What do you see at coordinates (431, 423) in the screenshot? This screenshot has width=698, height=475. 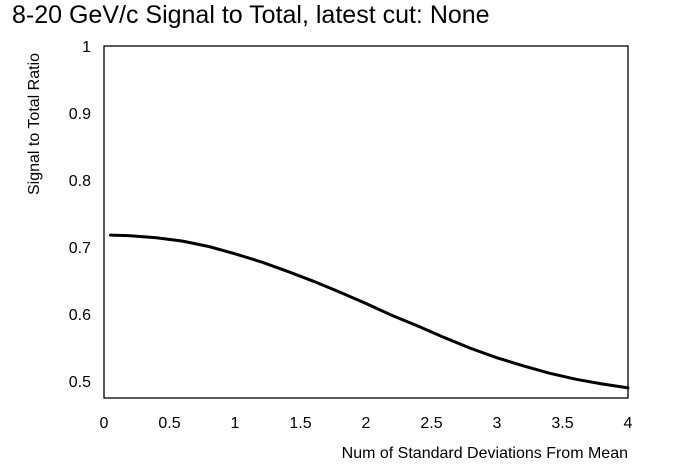 I see `x-tick-label: 2.5` at bounding box center [431, 423].